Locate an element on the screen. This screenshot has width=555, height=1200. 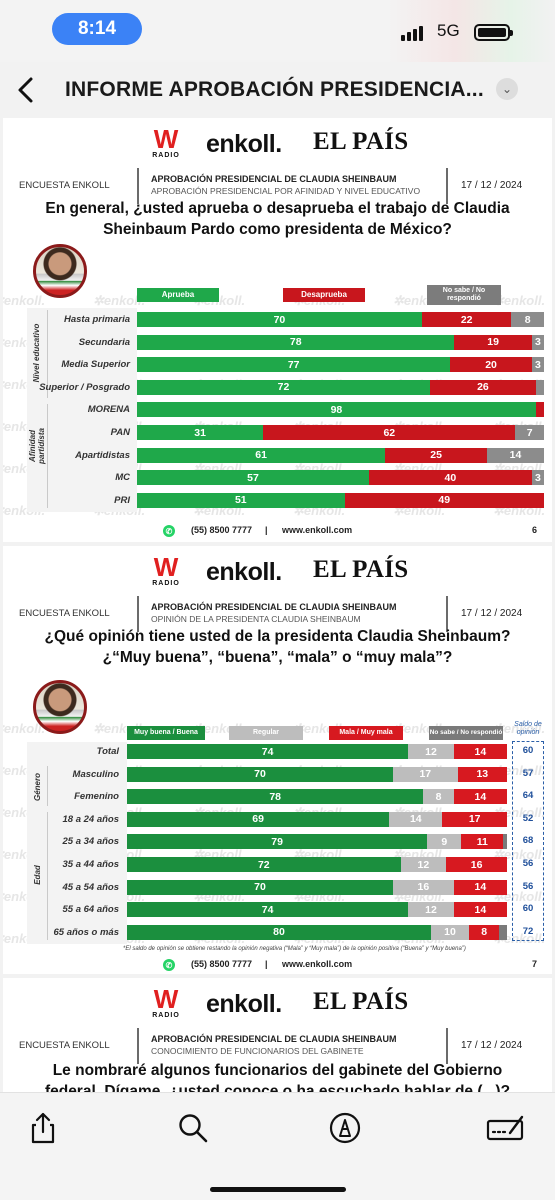
stacked-bar: 74 12 14 is located at coordinates (317, 910).